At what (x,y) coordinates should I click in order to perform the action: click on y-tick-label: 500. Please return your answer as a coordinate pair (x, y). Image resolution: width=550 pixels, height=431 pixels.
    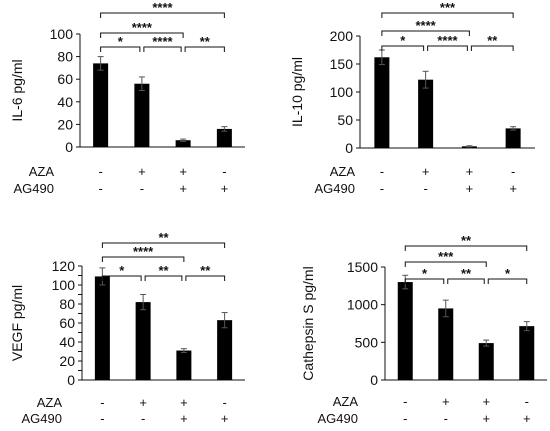
    Looking at the image, I should click on (367, 342).